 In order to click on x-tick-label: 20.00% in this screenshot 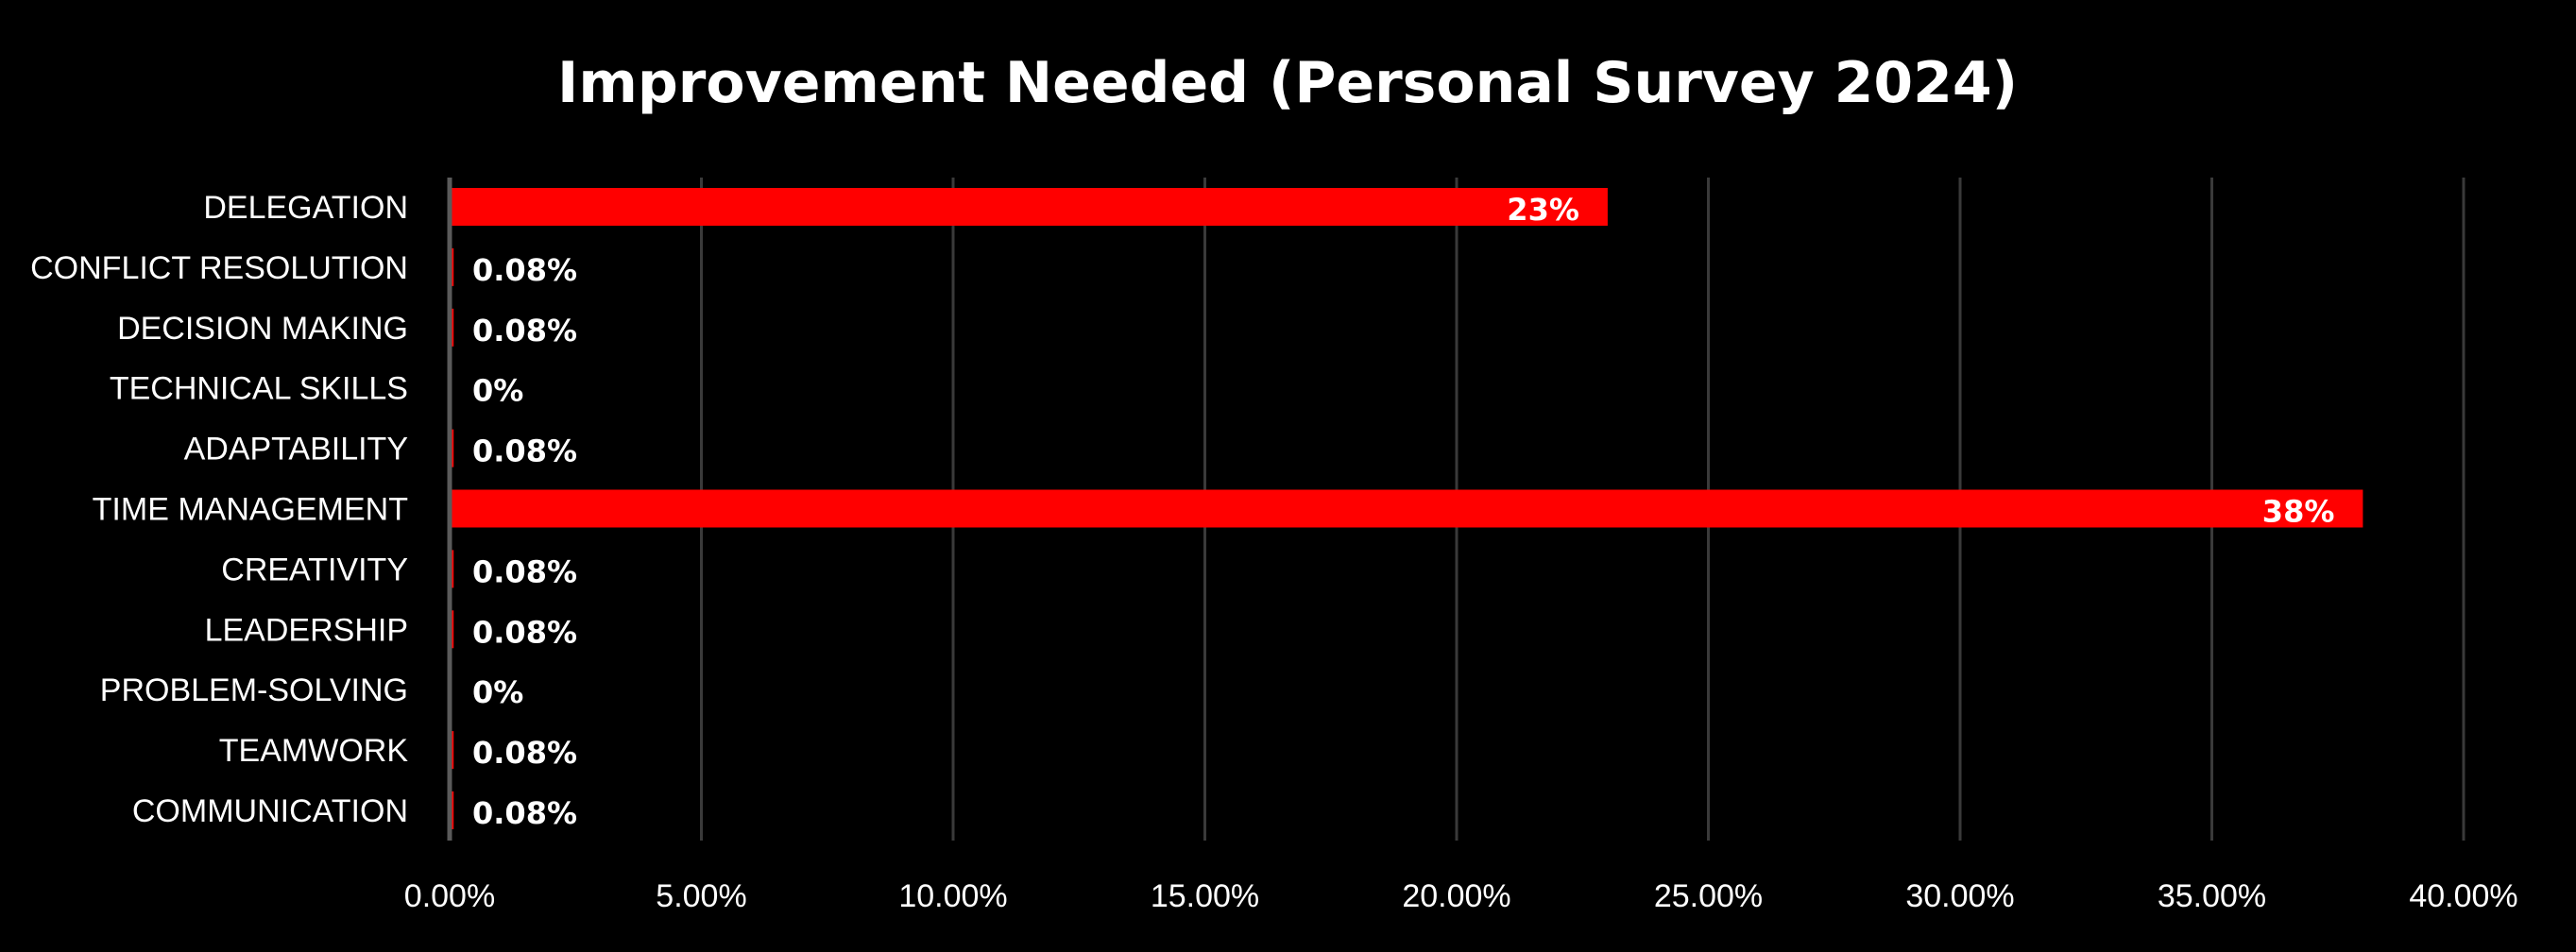, I will do `click(1456, 896)`.